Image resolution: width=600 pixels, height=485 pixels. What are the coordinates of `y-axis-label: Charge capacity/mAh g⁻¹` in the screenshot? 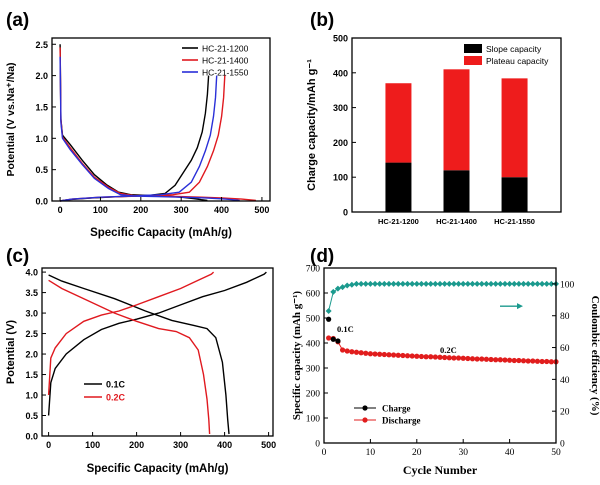 It's located at (312, 125).